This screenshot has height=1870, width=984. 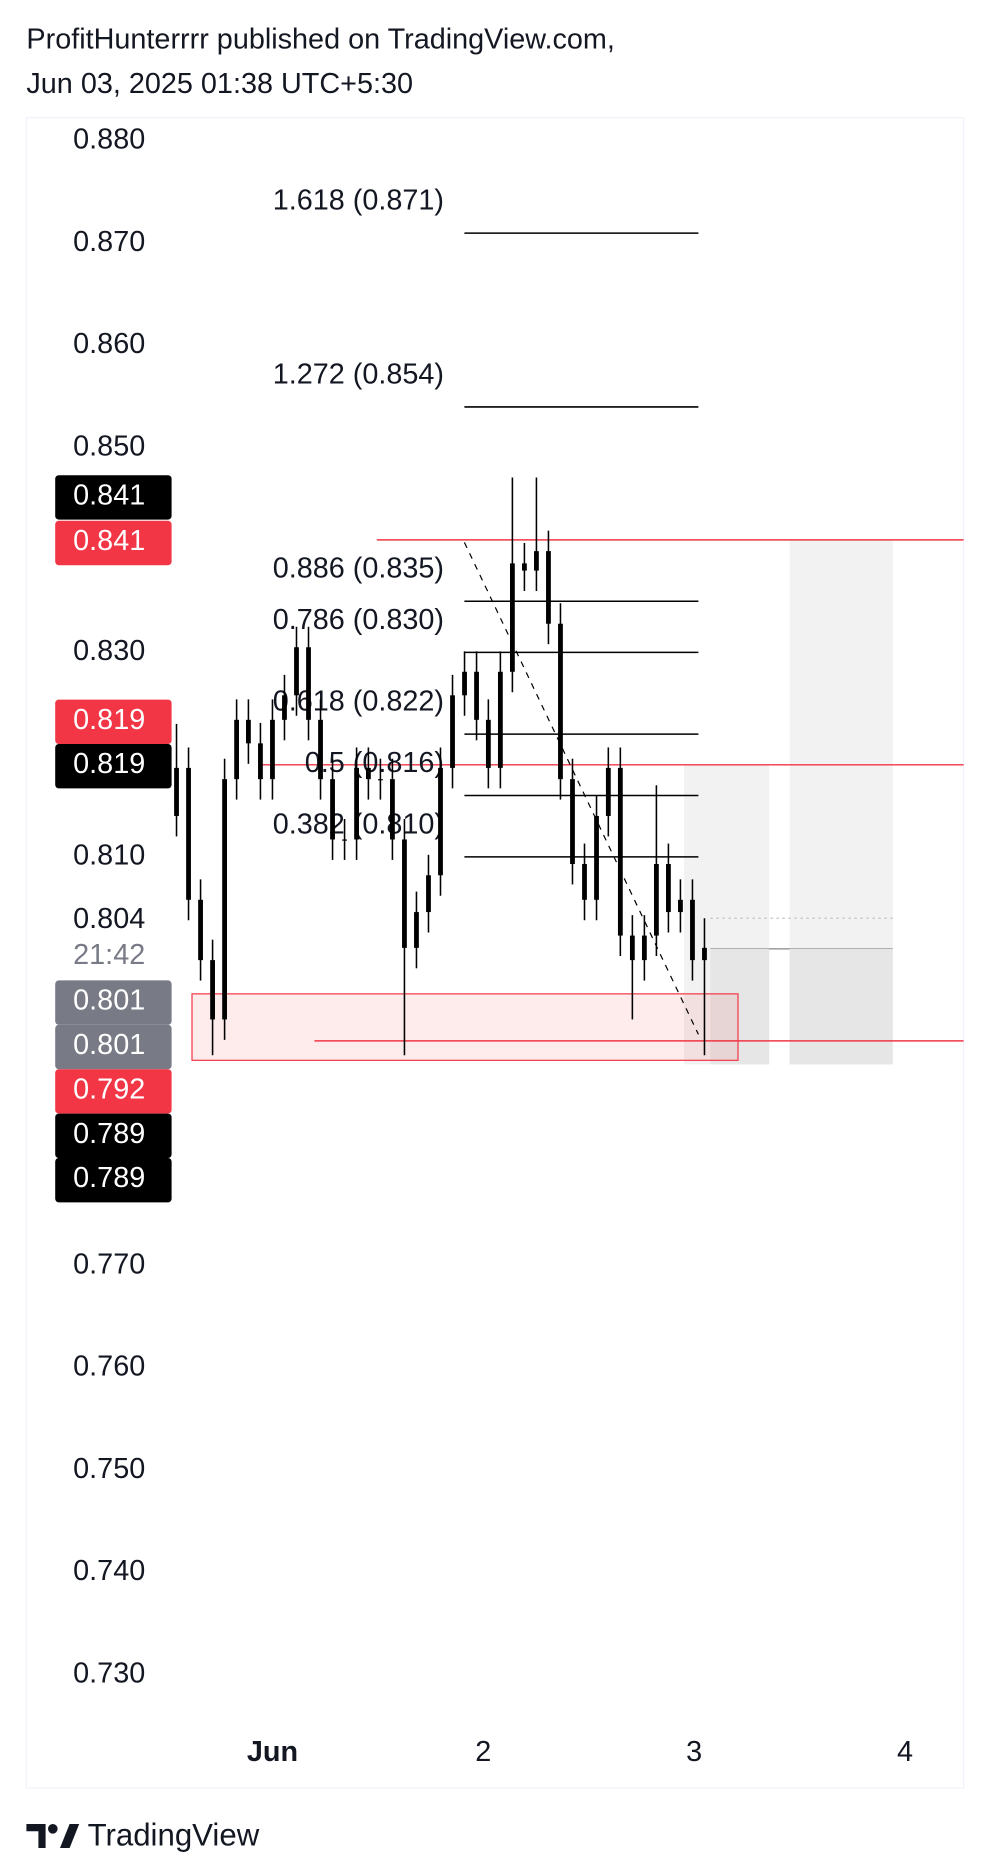 What do you see at coordinates (694, 1752) in the screenshot?
I see `x-tick-label: 3` at bounding box center [694, 1752].